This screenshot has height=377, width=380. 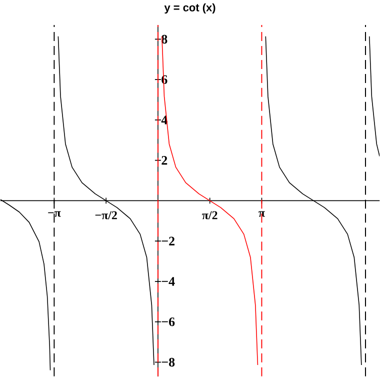 What do you see at coordinates (165, 160) in the screenshot?
I see `y-tick-label: 2` at bounding box center [165, 160].